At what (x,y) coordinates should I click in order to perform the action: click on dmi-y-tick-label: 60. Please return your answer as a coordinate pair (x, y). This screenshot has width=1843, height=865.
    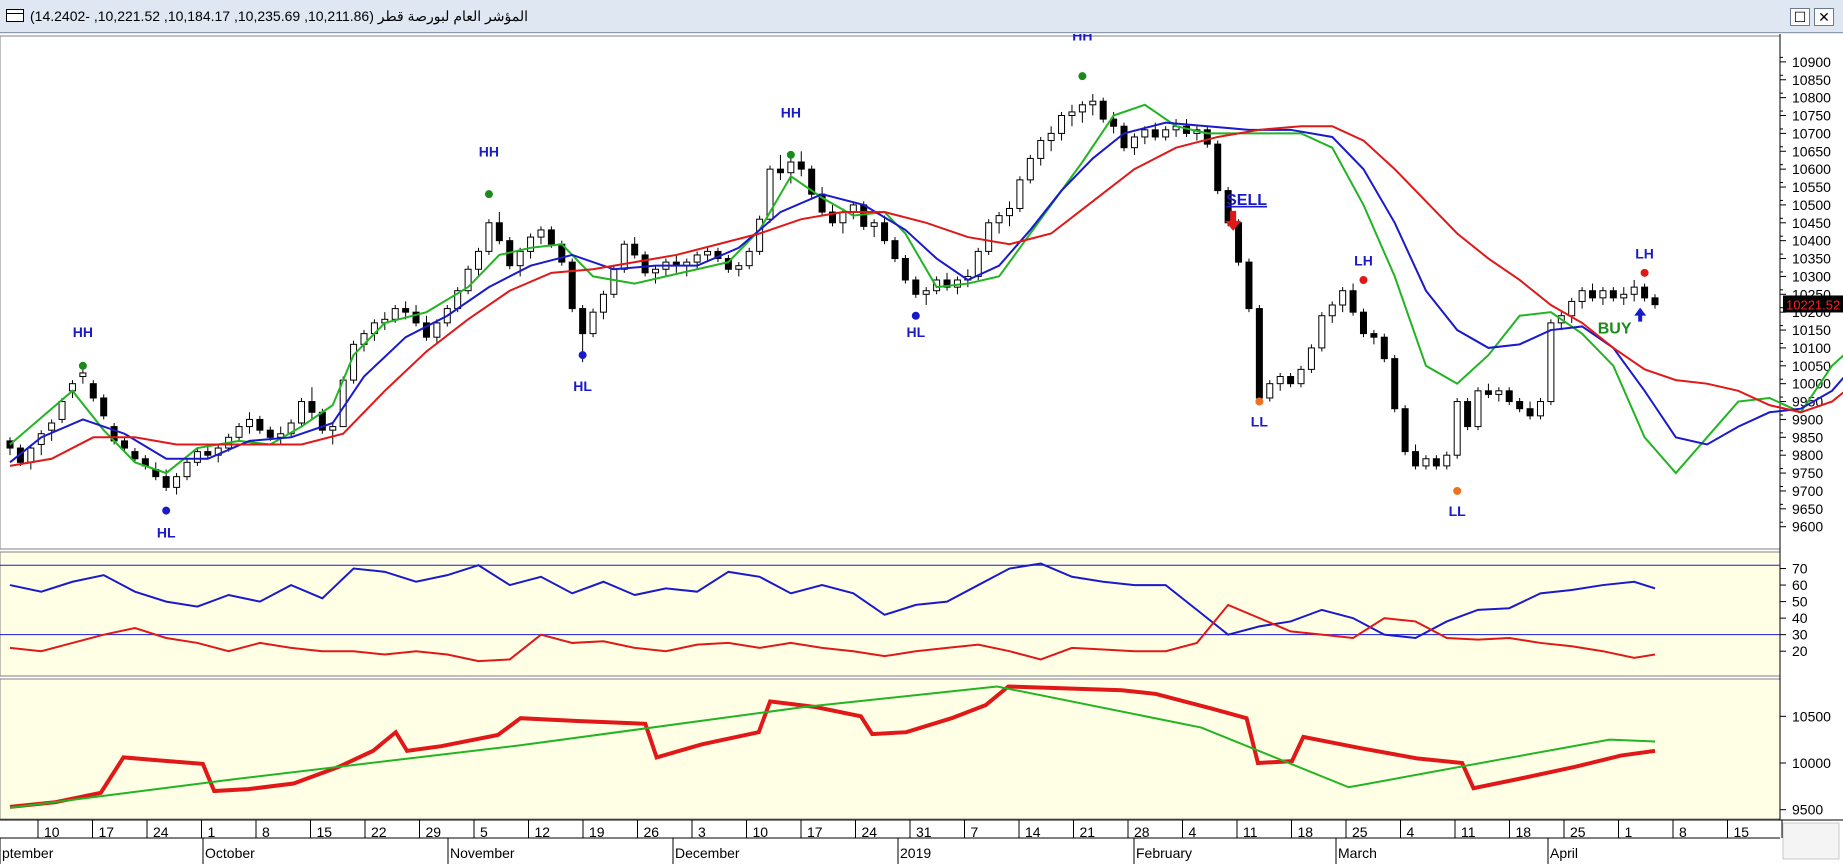
    Looking at the image, I should click on (1800, 585).